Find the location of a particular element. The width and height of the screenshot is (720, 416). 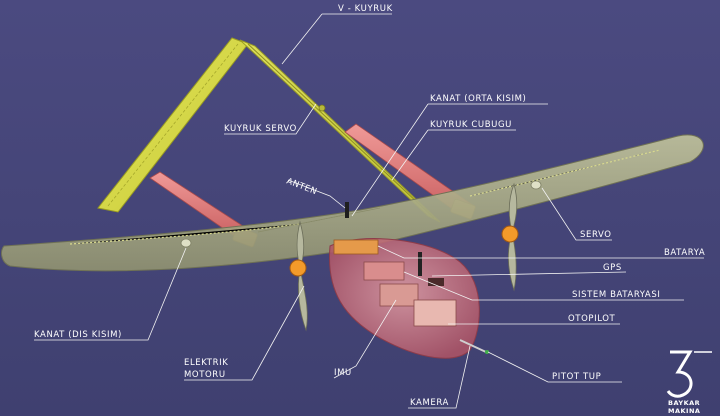

autopilot-block is located at coordinates (399, 295).